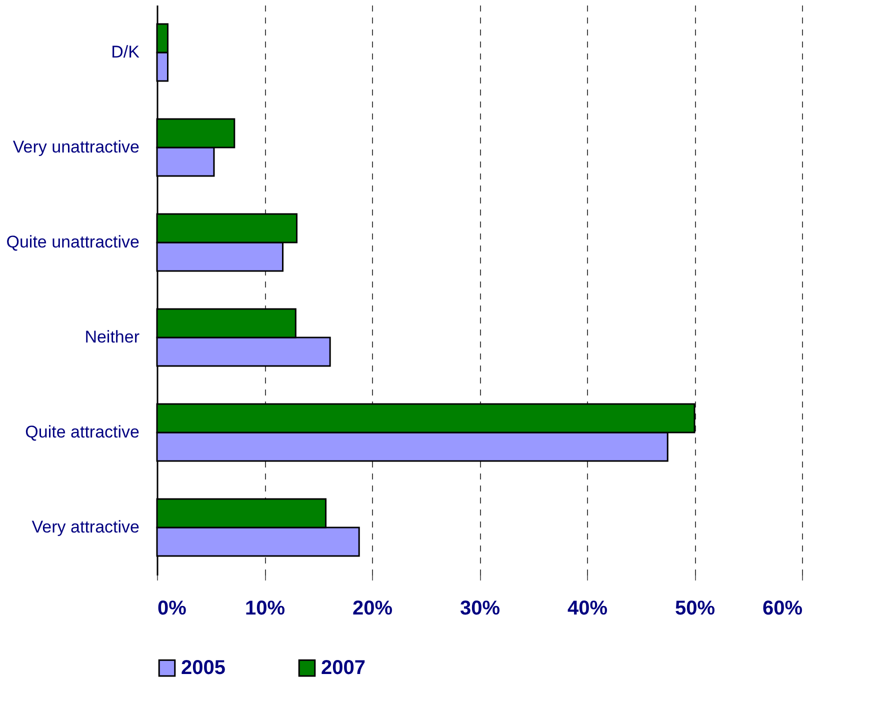 The image size is (875, 727). Describe the element at coordinates (203, 668) in the screenshot. I see `legend-label: 2005` at that location.